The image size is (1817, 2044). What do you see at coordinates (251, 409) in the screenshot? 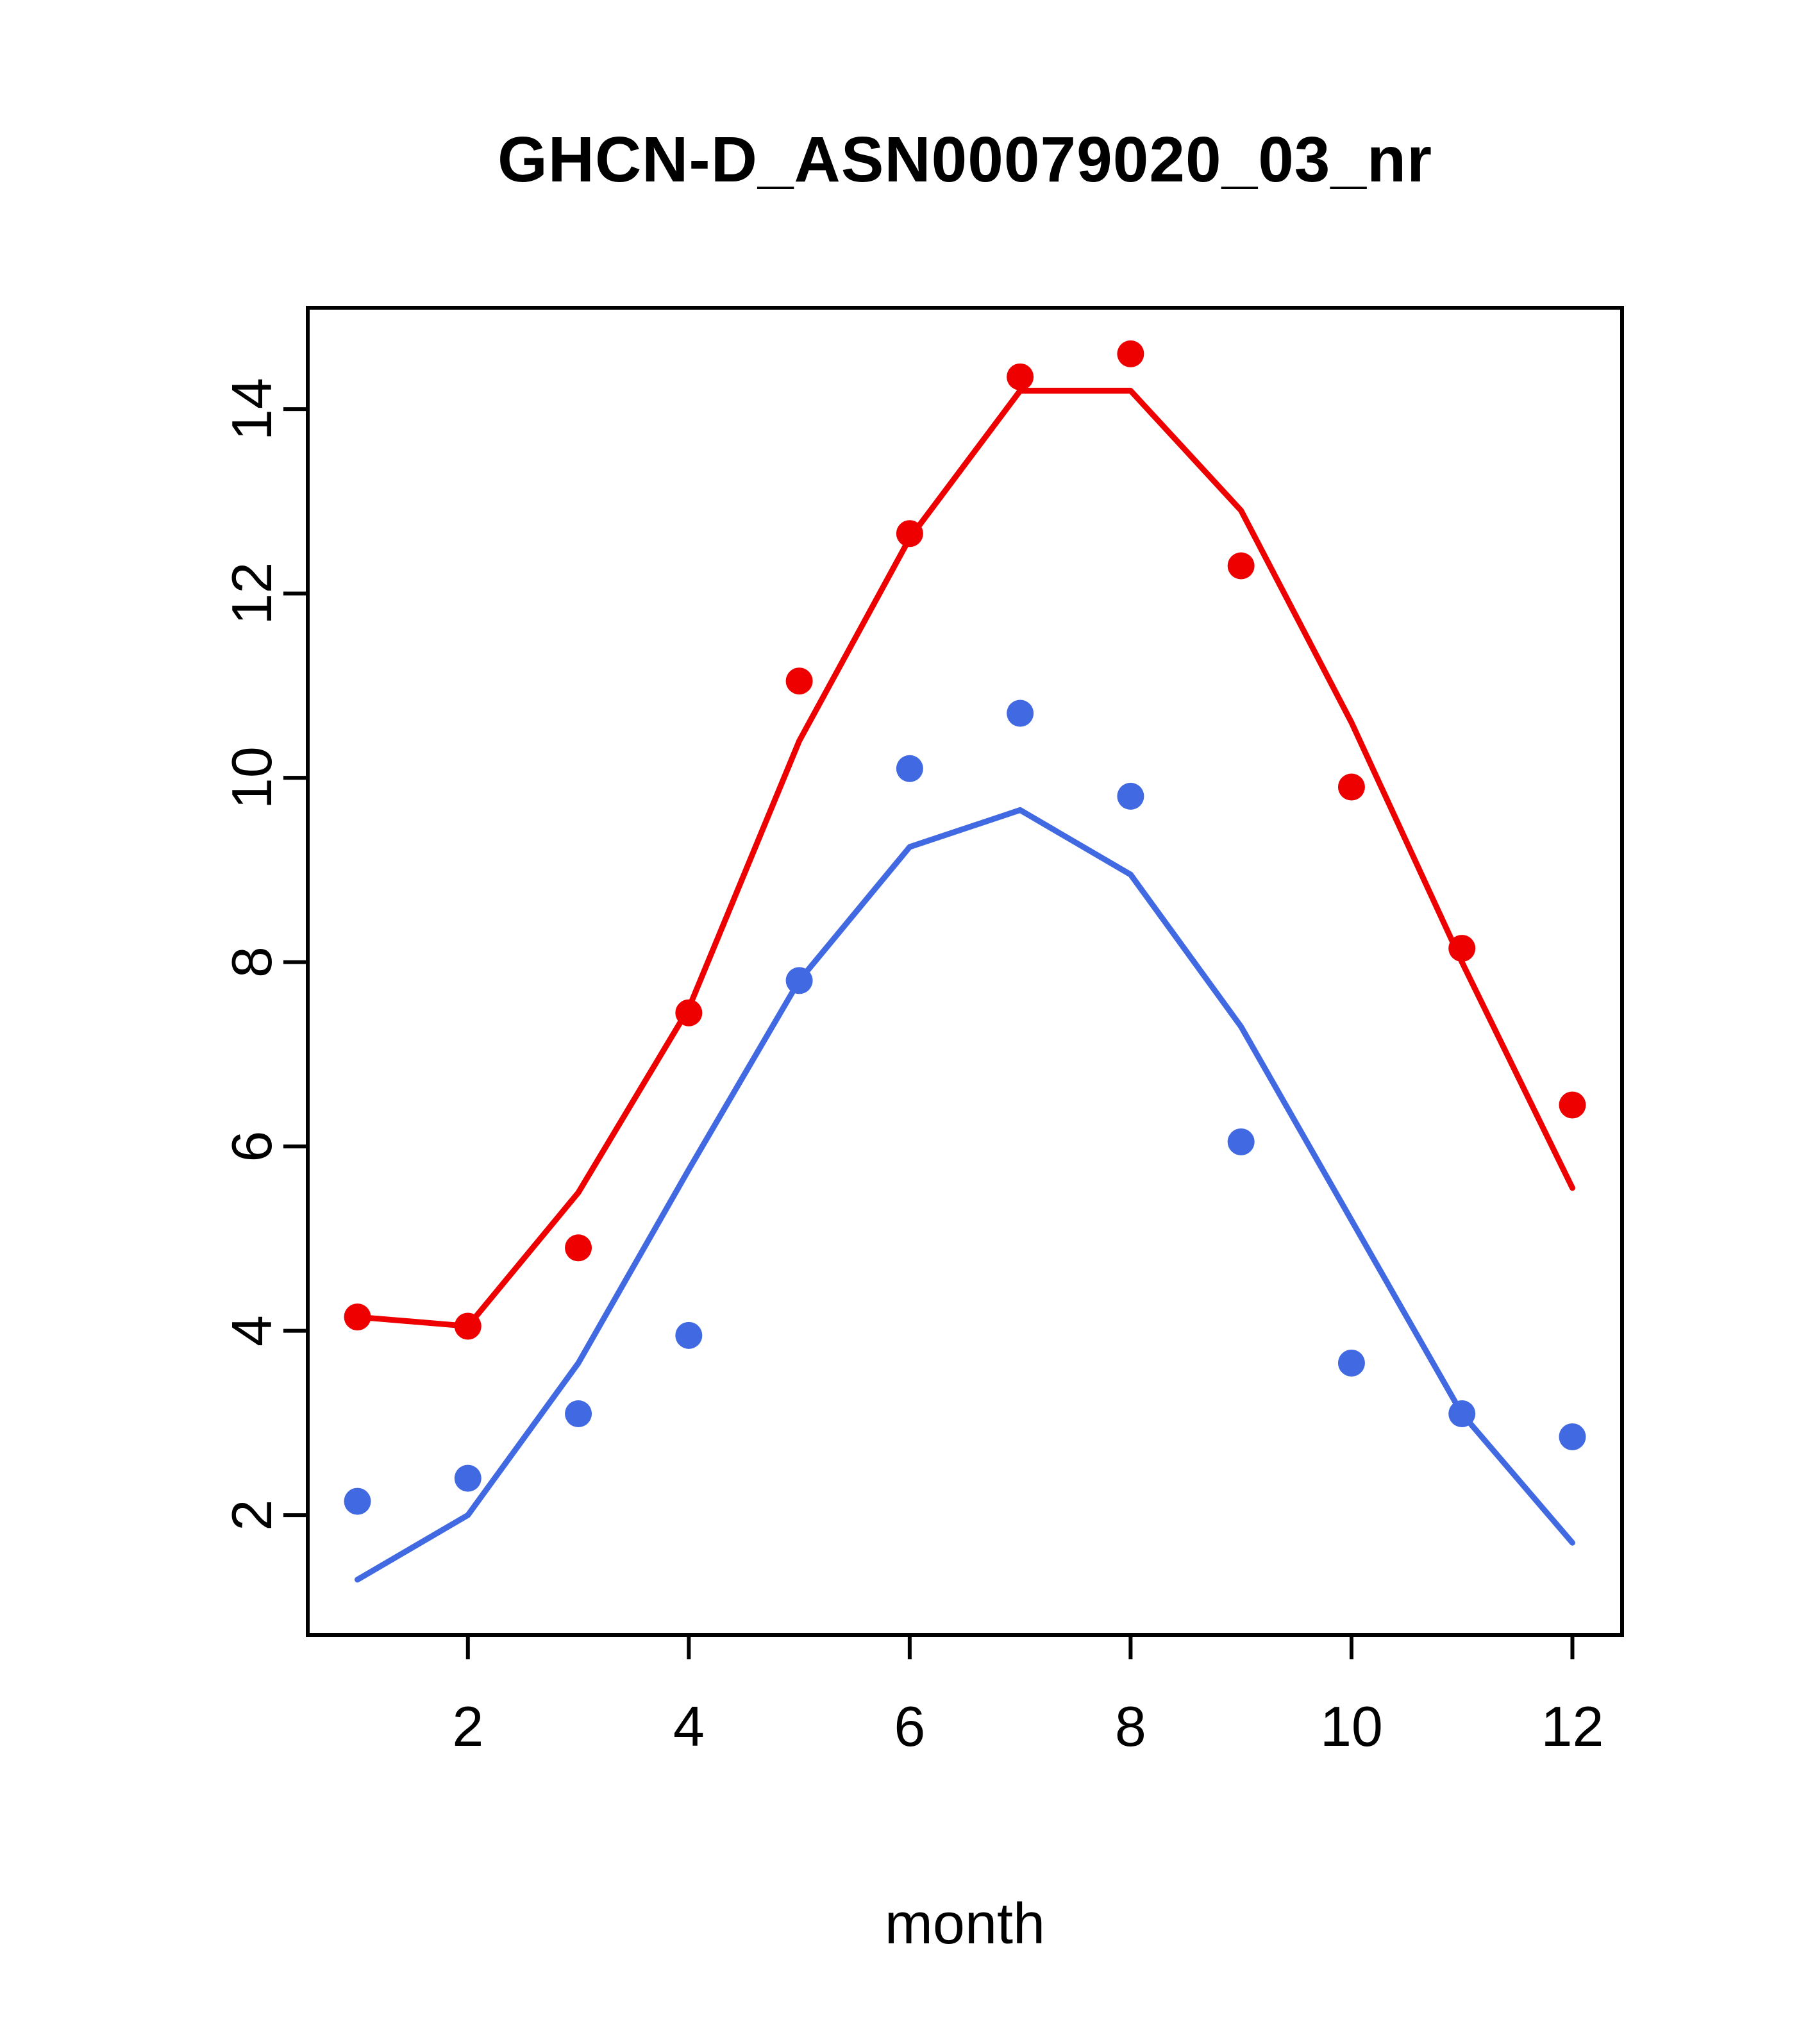
I see `y-tick-label: 14` at bounding box center [251, 409].